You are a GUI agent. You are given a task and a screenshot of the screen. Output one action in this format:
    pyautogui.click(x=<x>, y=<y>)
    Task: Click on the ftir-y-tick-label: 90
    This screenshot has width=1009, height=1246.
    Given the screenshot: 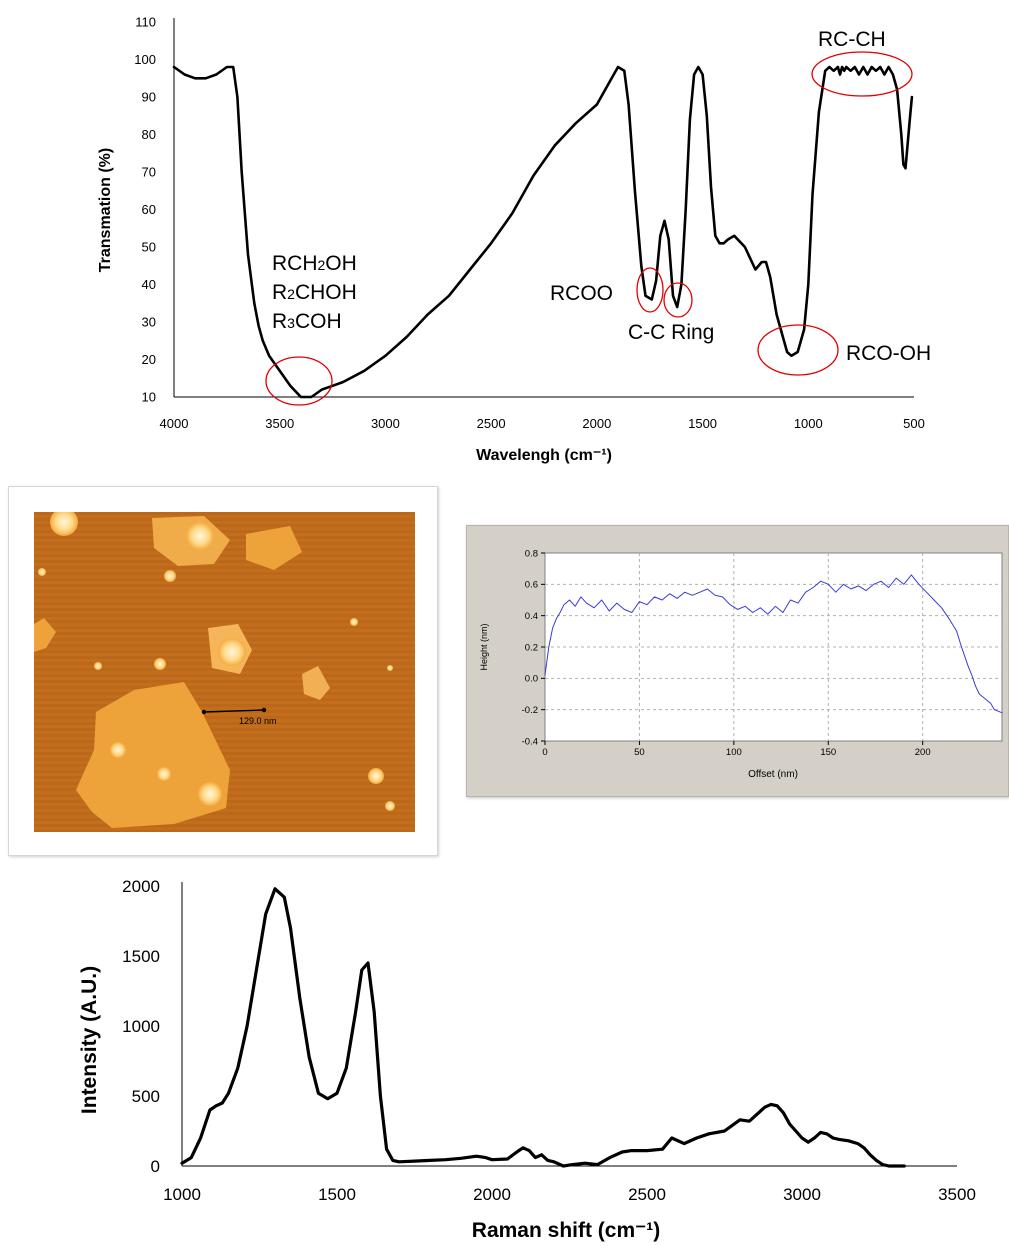 What is the action you would take?
    pyautogui.click(x=149, y=97)
    